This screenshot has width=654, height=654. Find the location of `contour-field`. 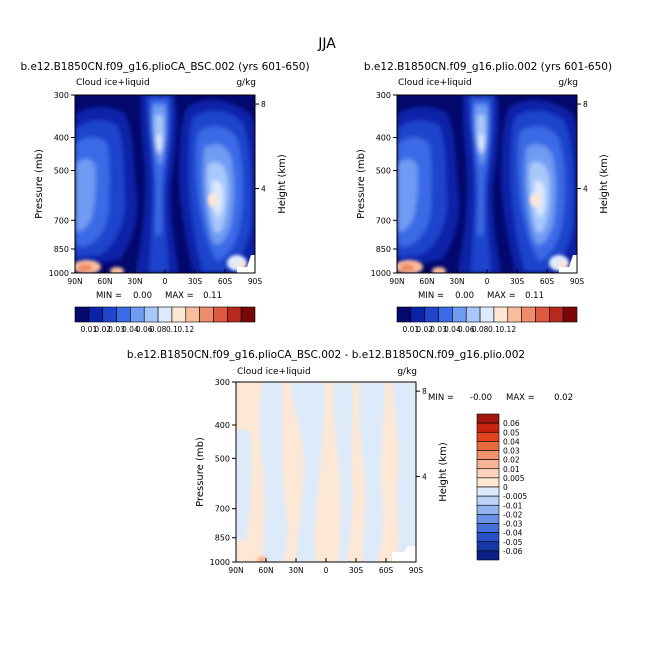

contour-field is located at coordinates (486, 185).